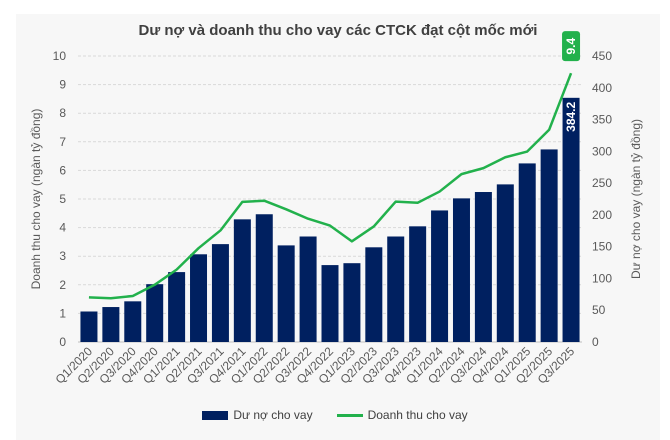 This screenshot has height=440, width=670. I want to click on y-left-axis-label: Doanh thu cho vay (ngàn tỷ đồng), so click(36, 199).